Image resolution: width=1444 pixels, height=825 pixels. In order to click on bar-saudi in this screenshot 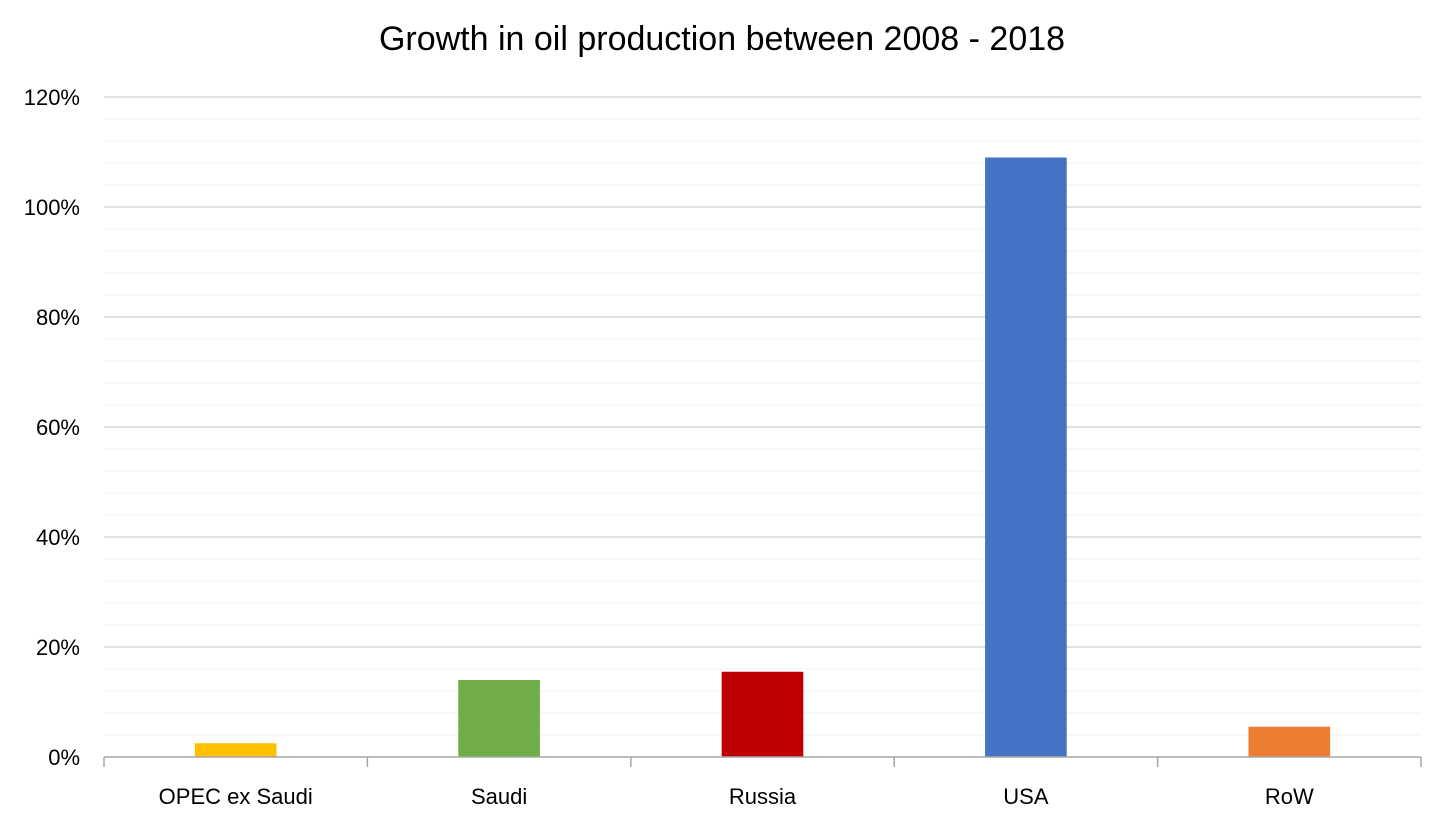, I will do `click(499, 718)`.